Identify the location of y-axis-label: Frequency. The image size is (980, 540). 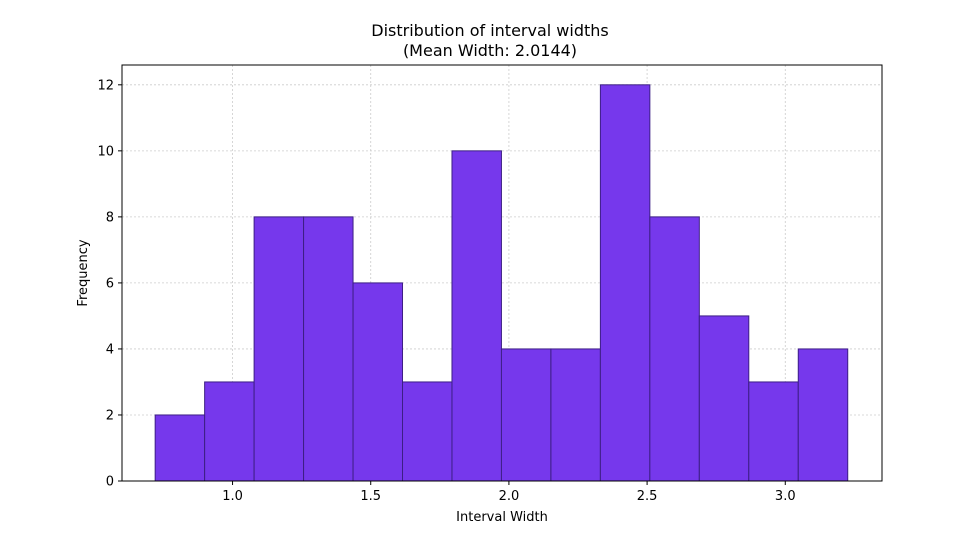
(83, 272).